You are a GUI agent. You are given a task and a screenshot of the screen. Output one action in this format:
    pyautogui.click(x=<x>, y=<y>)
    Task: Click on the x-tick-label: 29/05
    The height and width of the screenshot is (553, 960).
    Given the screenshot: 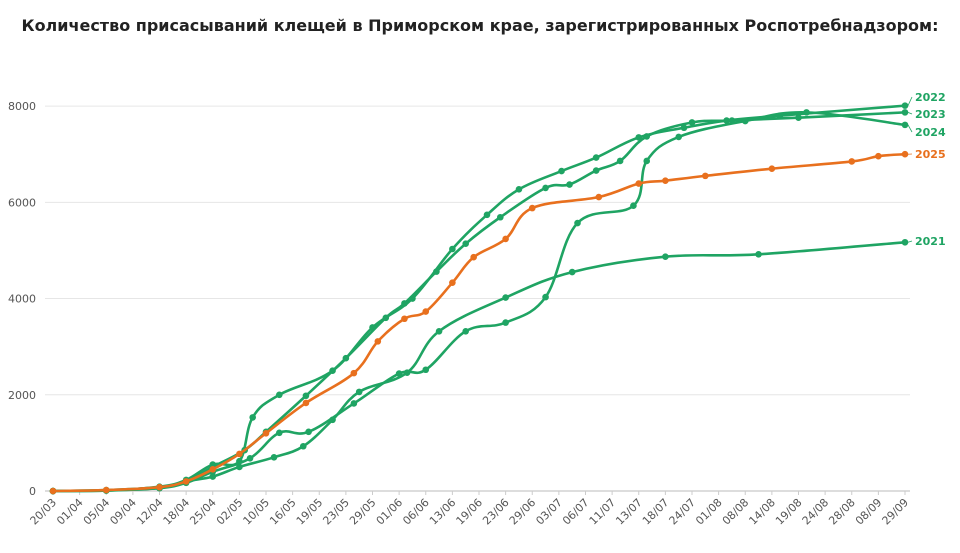 What is the action you would take?
    pyautogui.click(x=363, y=512)
    